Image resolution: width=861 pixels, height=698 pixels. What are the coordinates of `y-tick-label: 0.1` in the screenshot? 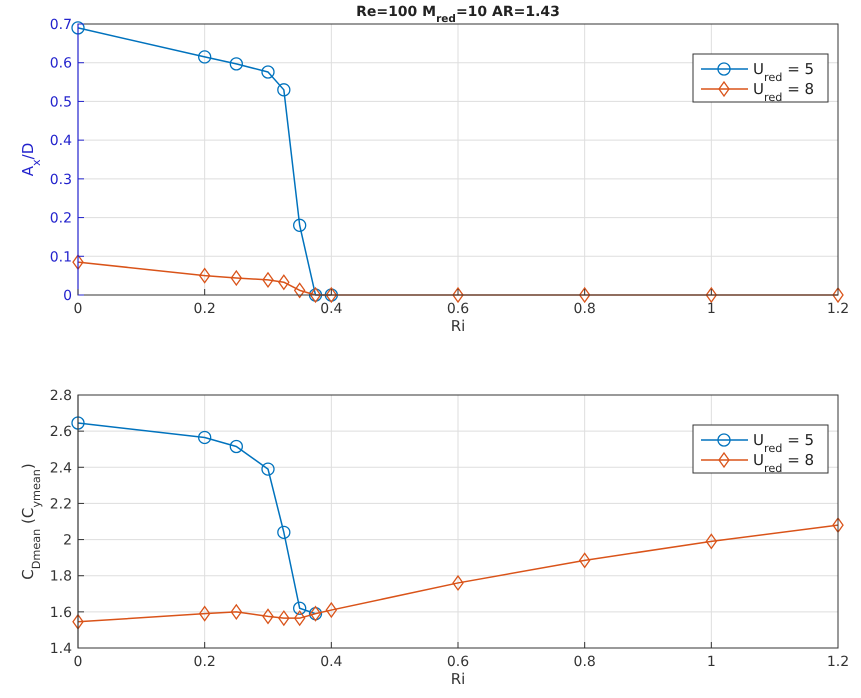 It's located at (61, 257).